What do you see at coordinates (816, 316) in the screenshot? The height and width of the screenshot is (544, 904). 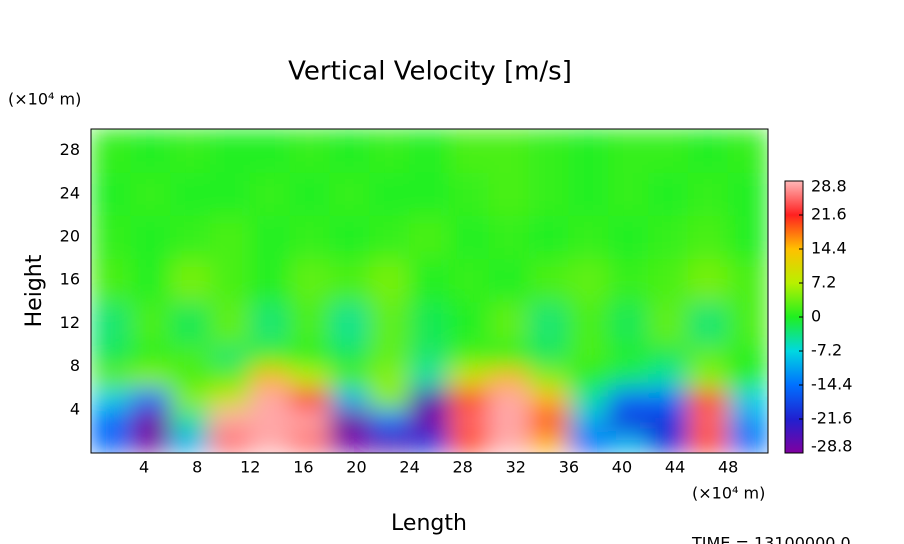 I see `colorbar-tick-label: 0` at bounding box center [816, 316].